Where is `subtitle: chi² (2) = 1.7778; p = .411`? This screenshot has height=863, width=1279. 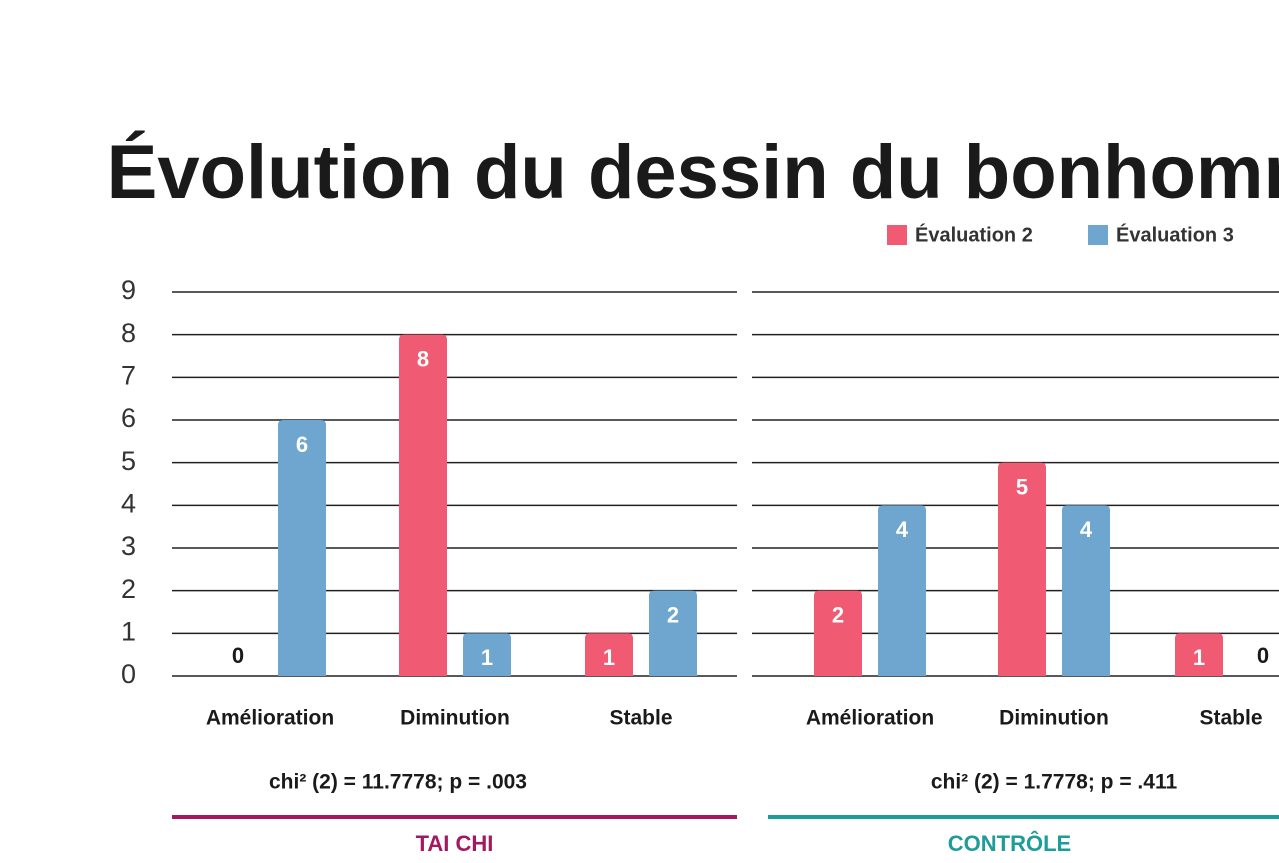 subtitle: chi² (2) = 1.7778; p = .411 is located at coordinates (1054, 782).